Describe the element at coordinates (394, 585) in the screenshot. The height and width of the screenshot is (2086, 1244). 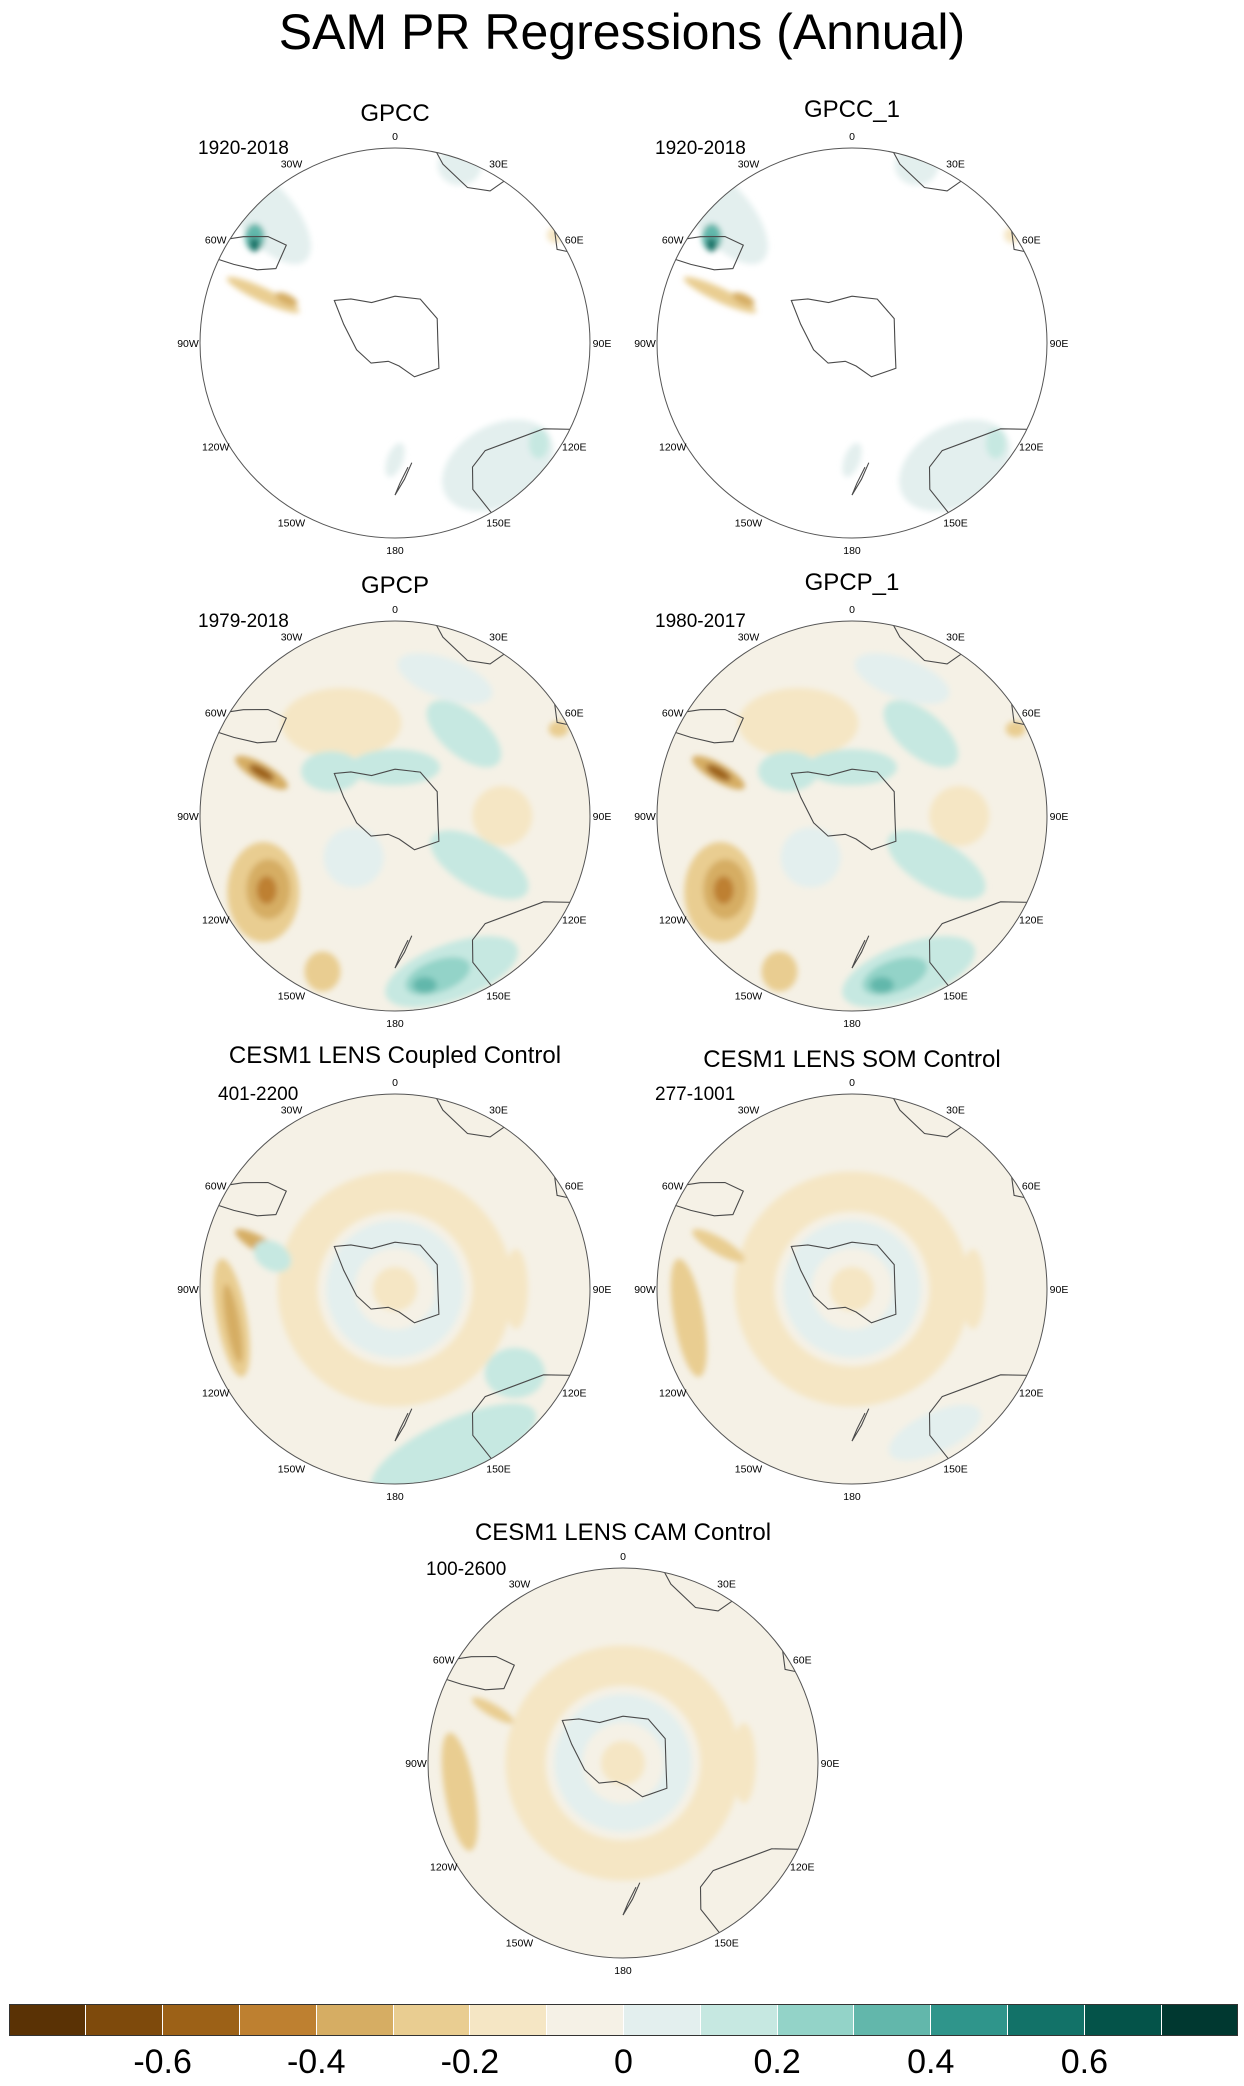
I see `panel-title: GPCP` at that location.